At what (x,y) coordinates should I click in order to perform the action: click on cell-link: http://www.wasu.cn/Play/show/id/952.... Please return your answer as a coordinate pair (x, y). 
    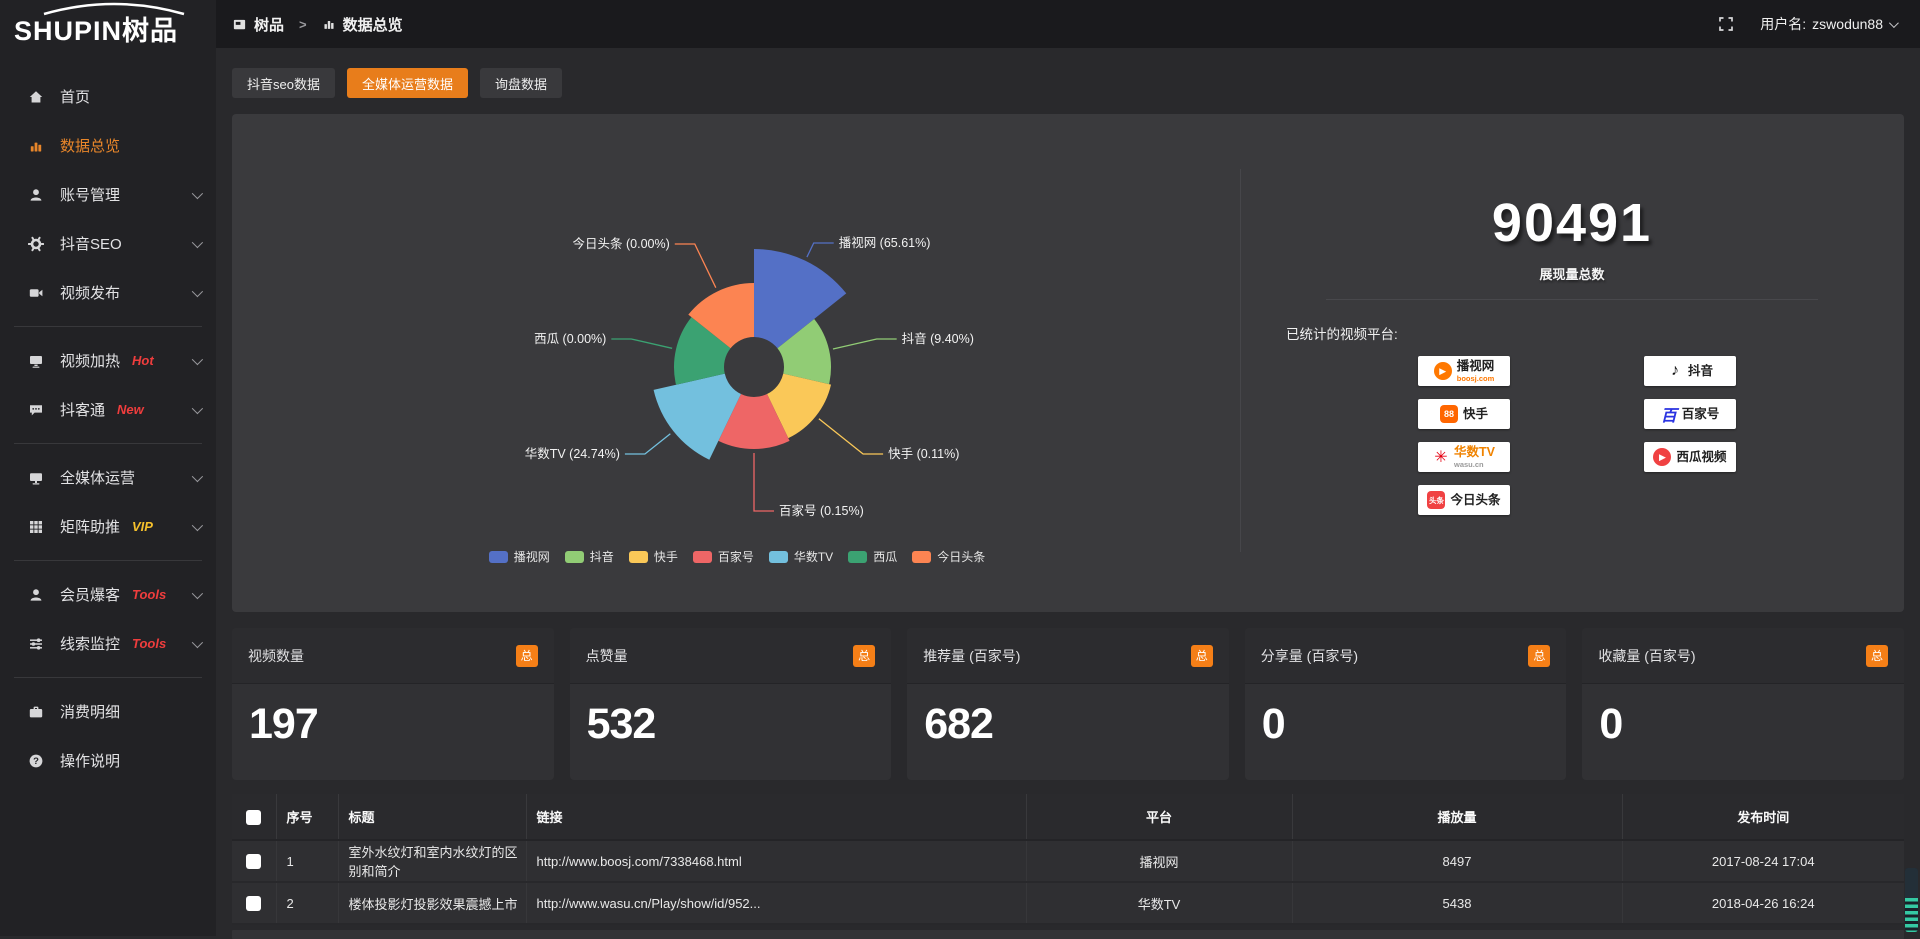
    Looking at the image, I should click on (776, 903).